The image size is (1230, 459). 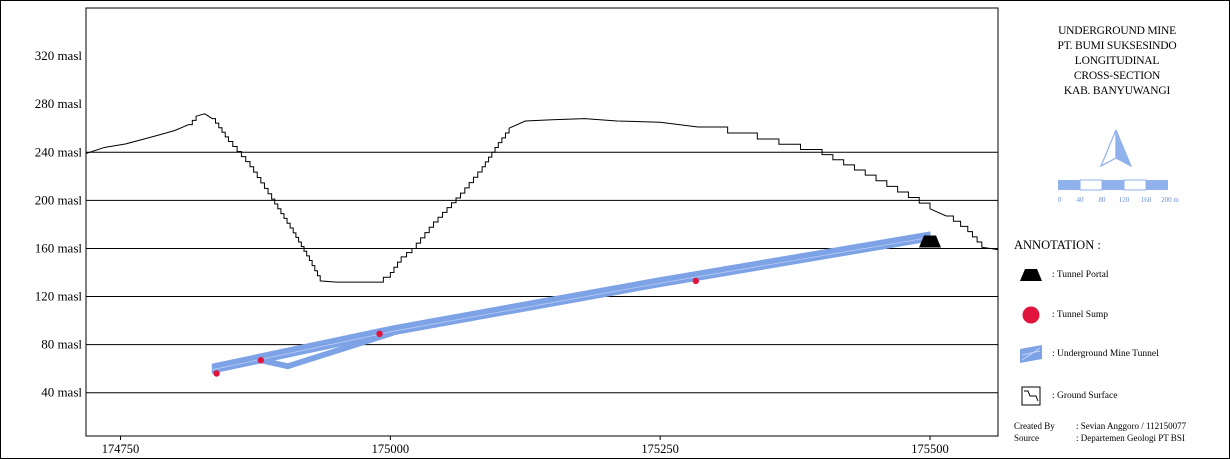 What do you see at coordinates (1103, 200) in the screenshot?
I see `scale-tick-label: 80` at bounding box center [1103, 200].